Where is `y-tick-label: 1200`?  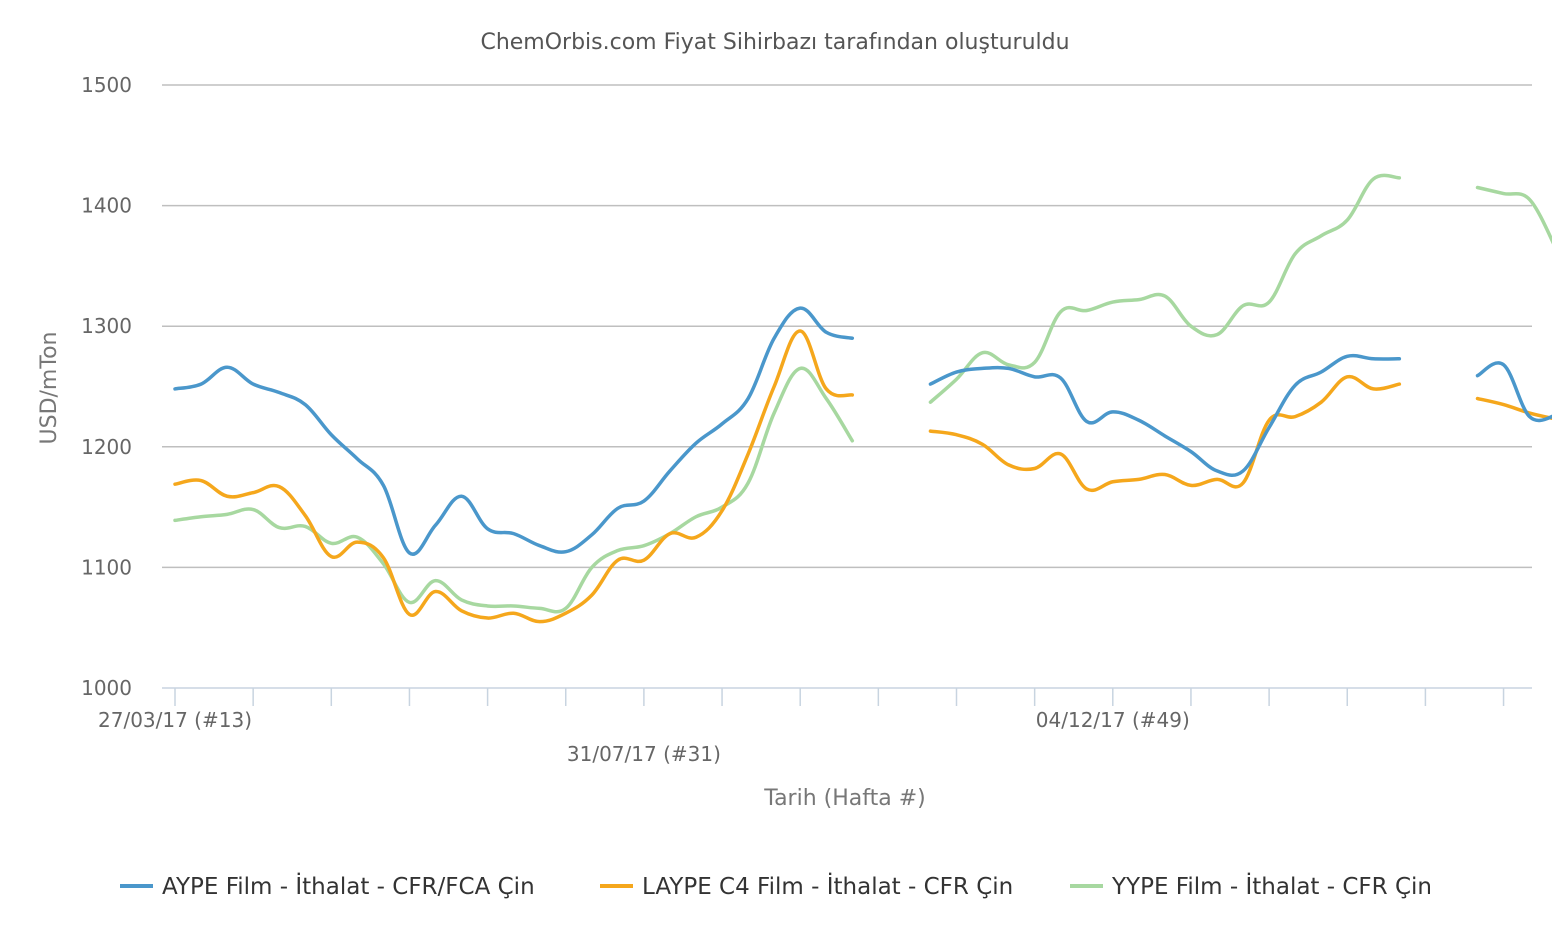
y-tick-label: 1200 is located at coordinates (106, 447).